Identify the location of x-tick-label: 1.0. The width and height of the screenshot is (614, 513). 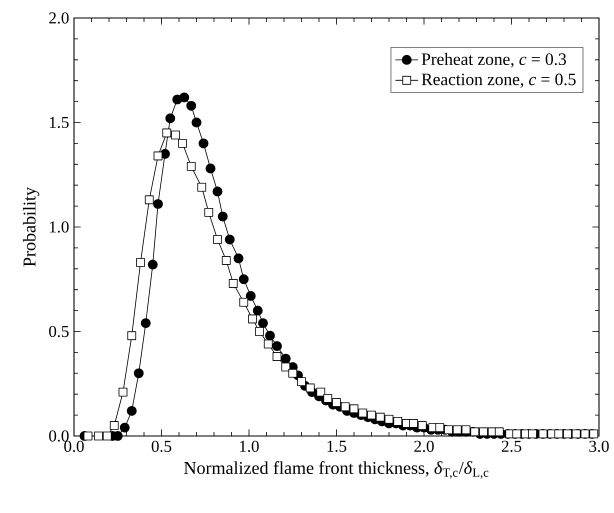
(249, 446).